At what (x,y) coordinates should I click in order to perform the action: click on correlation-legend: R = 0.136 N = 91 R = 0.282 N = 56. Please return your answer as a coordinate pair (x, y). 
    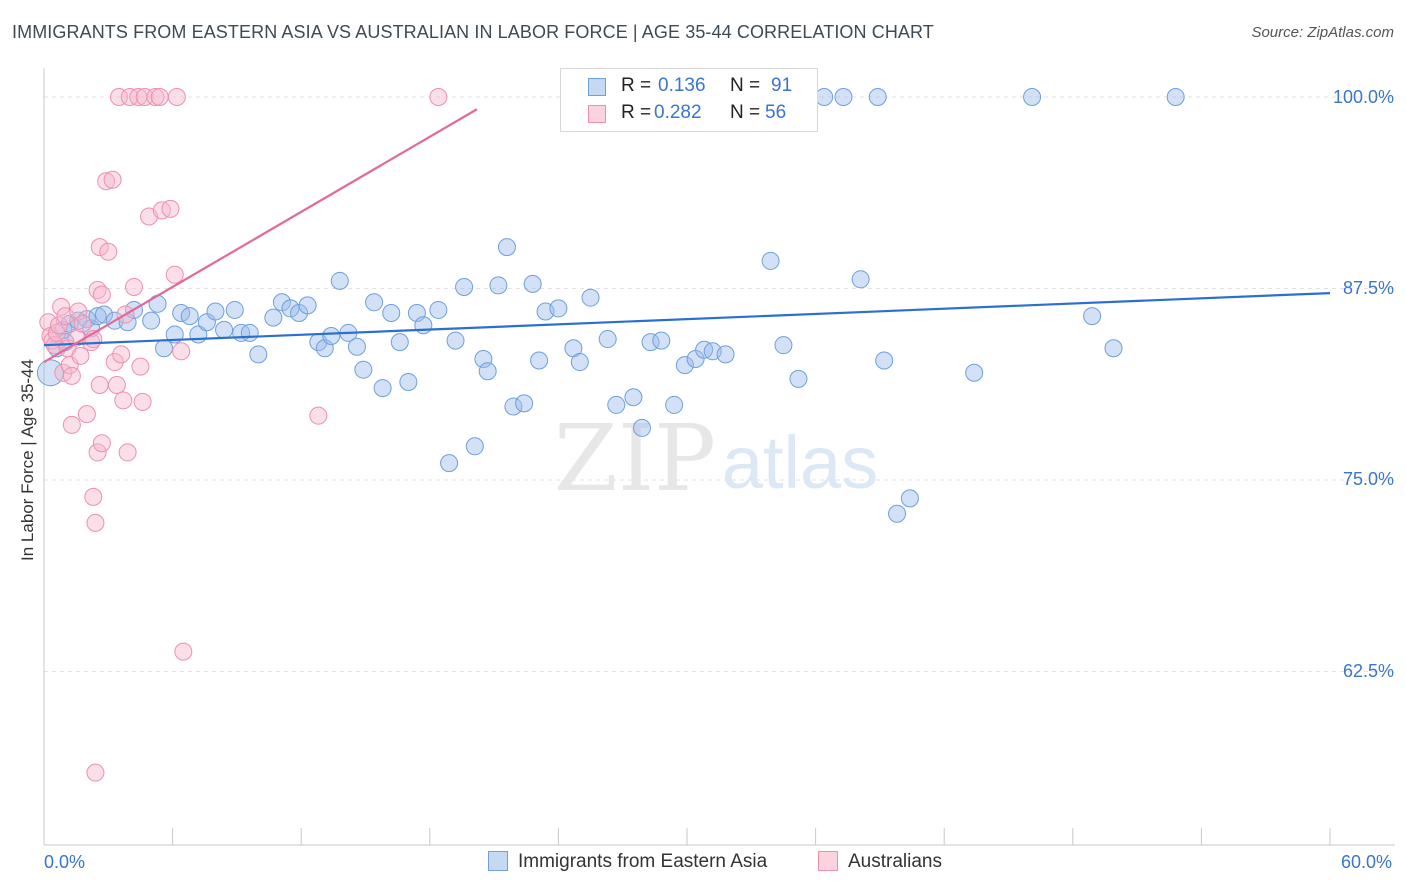
    Looking at the image, I should click on (689, 100).